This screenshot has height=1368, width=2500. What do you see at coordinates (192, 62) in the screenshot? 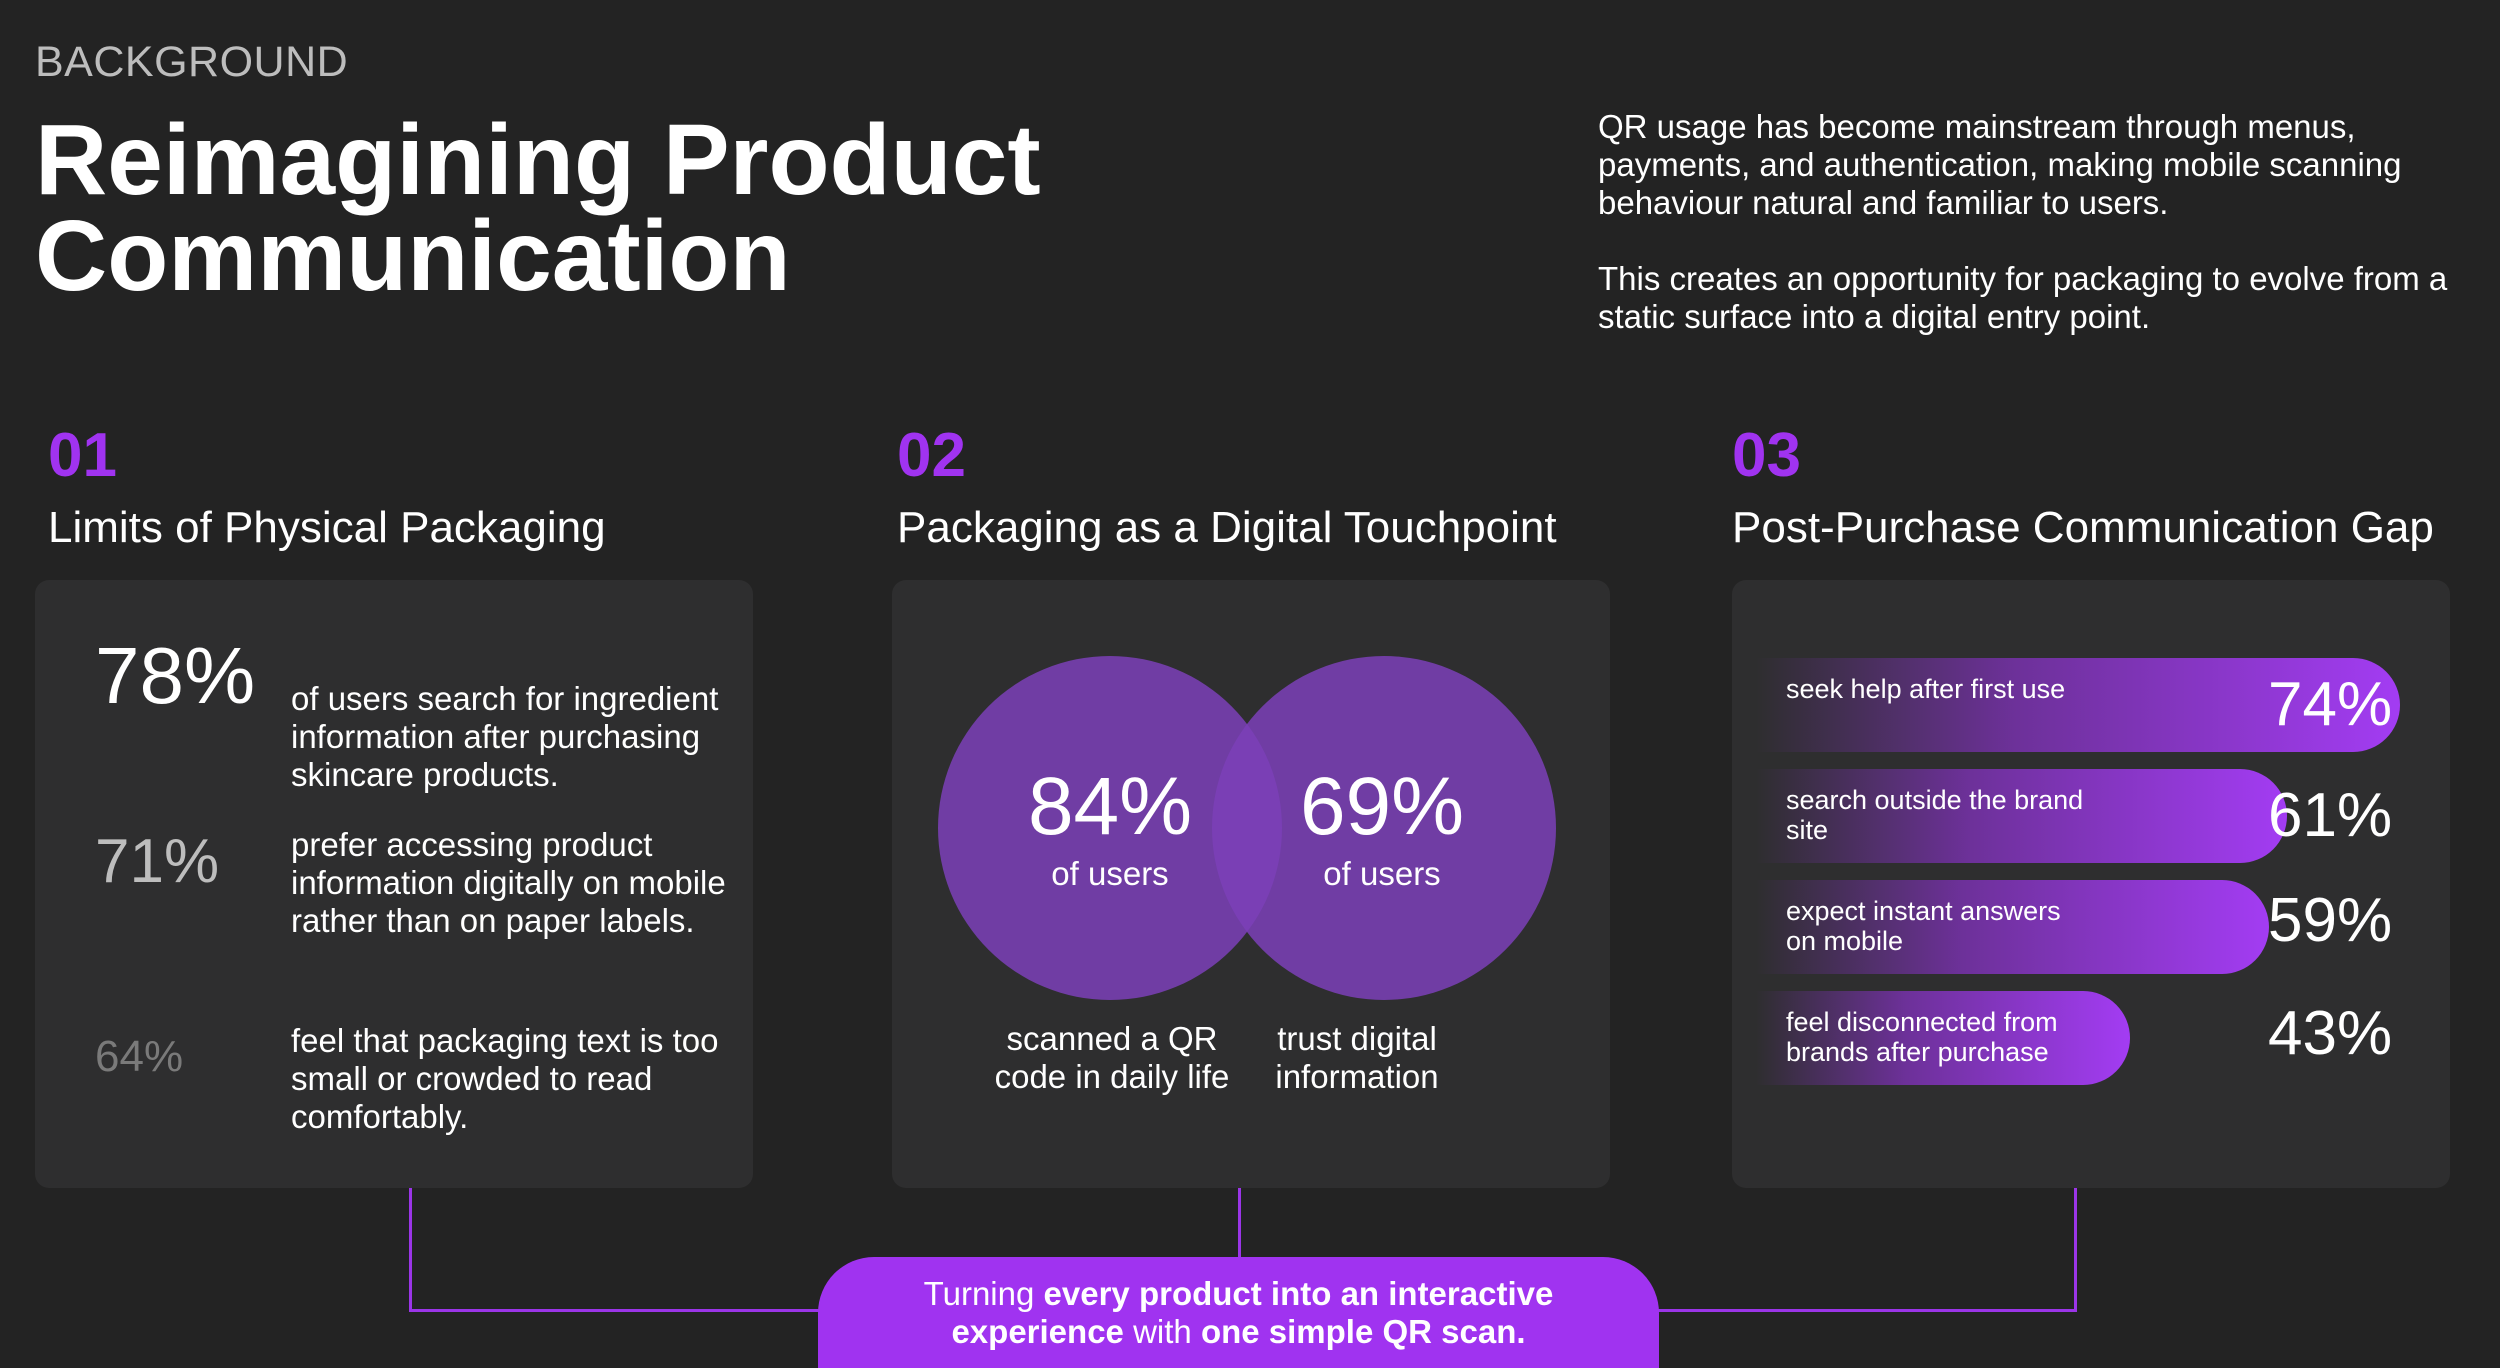
I see `eyebrow-label: BACKGROUND` at bounding box center [192, 62].